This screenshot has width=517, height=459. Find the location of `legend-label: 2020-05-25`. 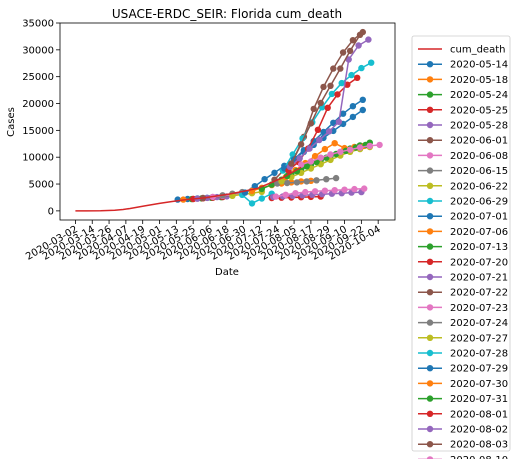

legend-label: 2020-05-25 is located at coordinates (479, 110).